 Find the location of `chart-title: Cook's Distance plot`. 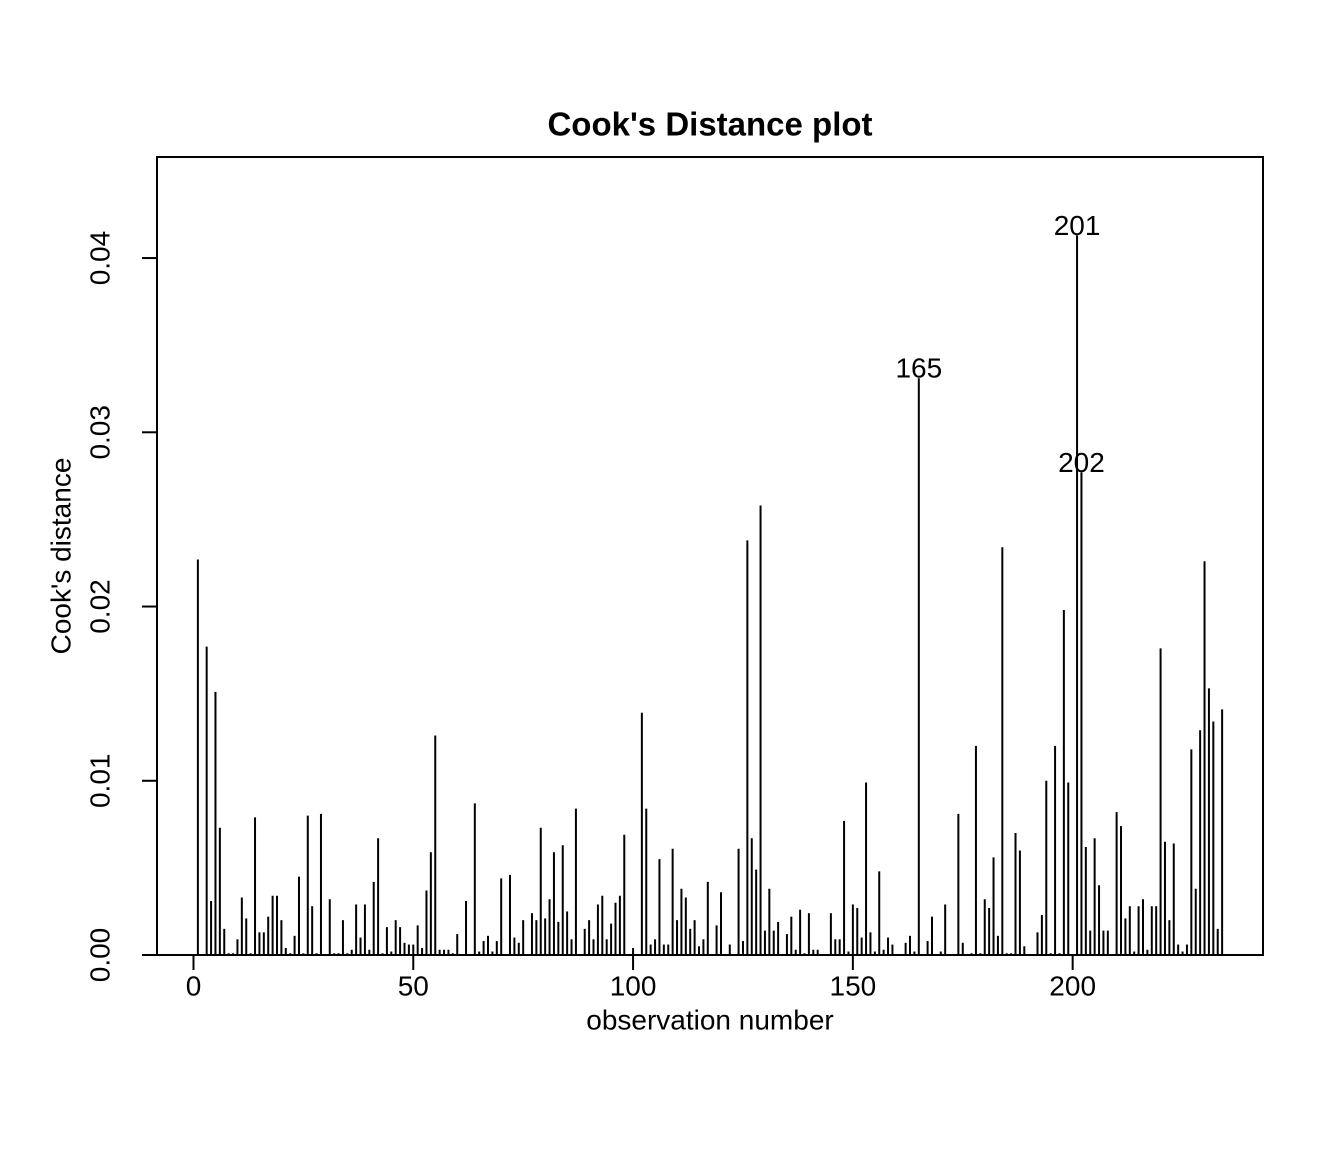

chart-title: Cook's Distance plot is located at coordinates (709, 124).